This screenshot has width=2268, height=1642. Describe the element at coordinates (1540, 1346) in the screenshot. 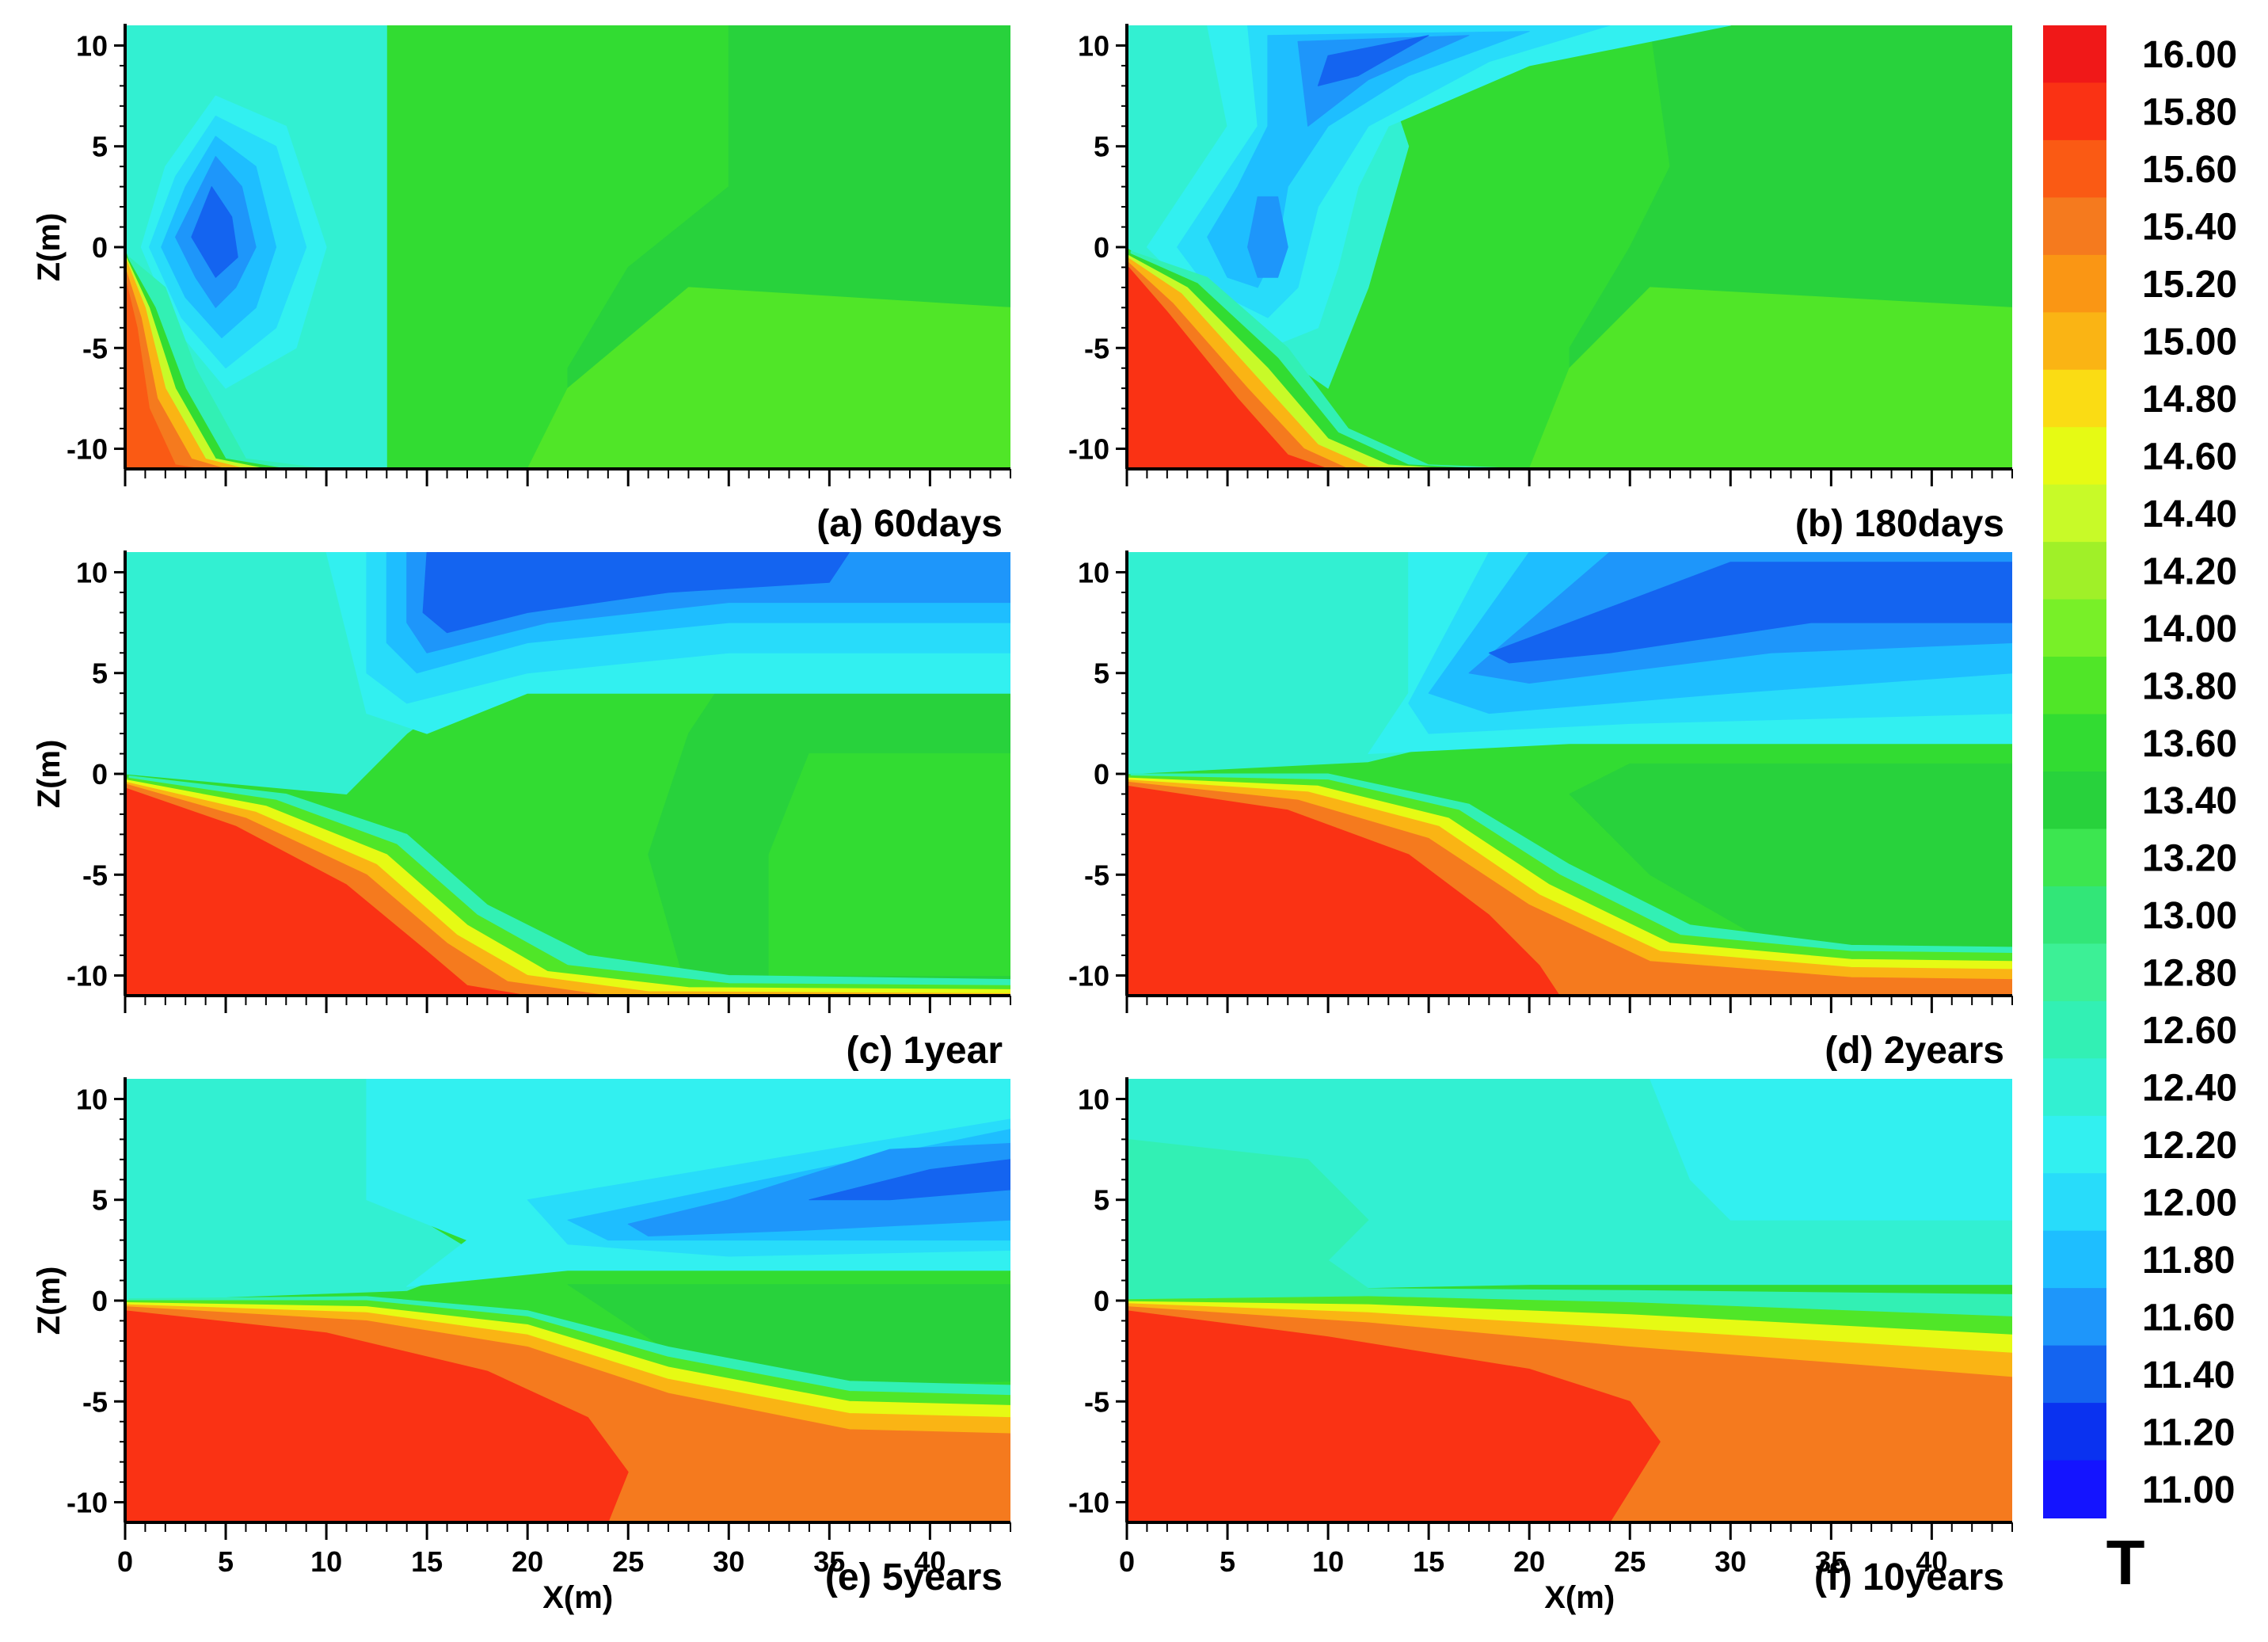

I see `panel-6: 10 5 0 -5 -10 0 5 10 15 20 25 30 35 40 X(m) (f) 10years` at that location.